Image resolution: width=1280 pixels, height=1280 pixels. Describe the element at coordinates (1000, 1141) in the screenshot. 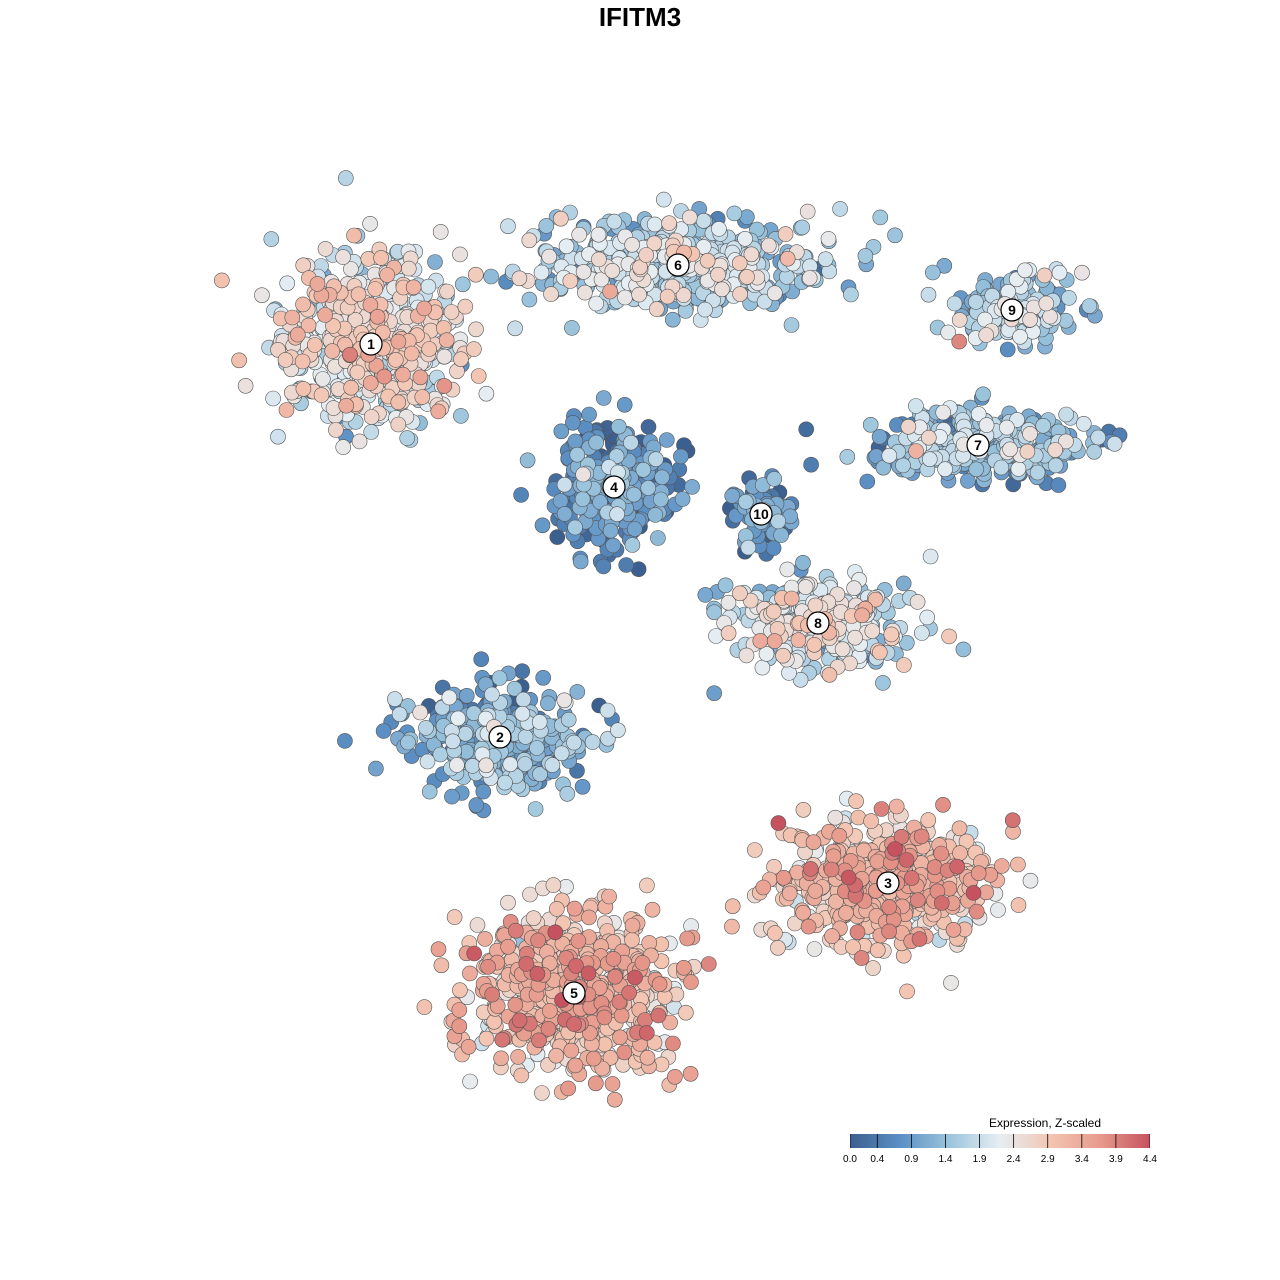

I see `legend-gradient` at that location.